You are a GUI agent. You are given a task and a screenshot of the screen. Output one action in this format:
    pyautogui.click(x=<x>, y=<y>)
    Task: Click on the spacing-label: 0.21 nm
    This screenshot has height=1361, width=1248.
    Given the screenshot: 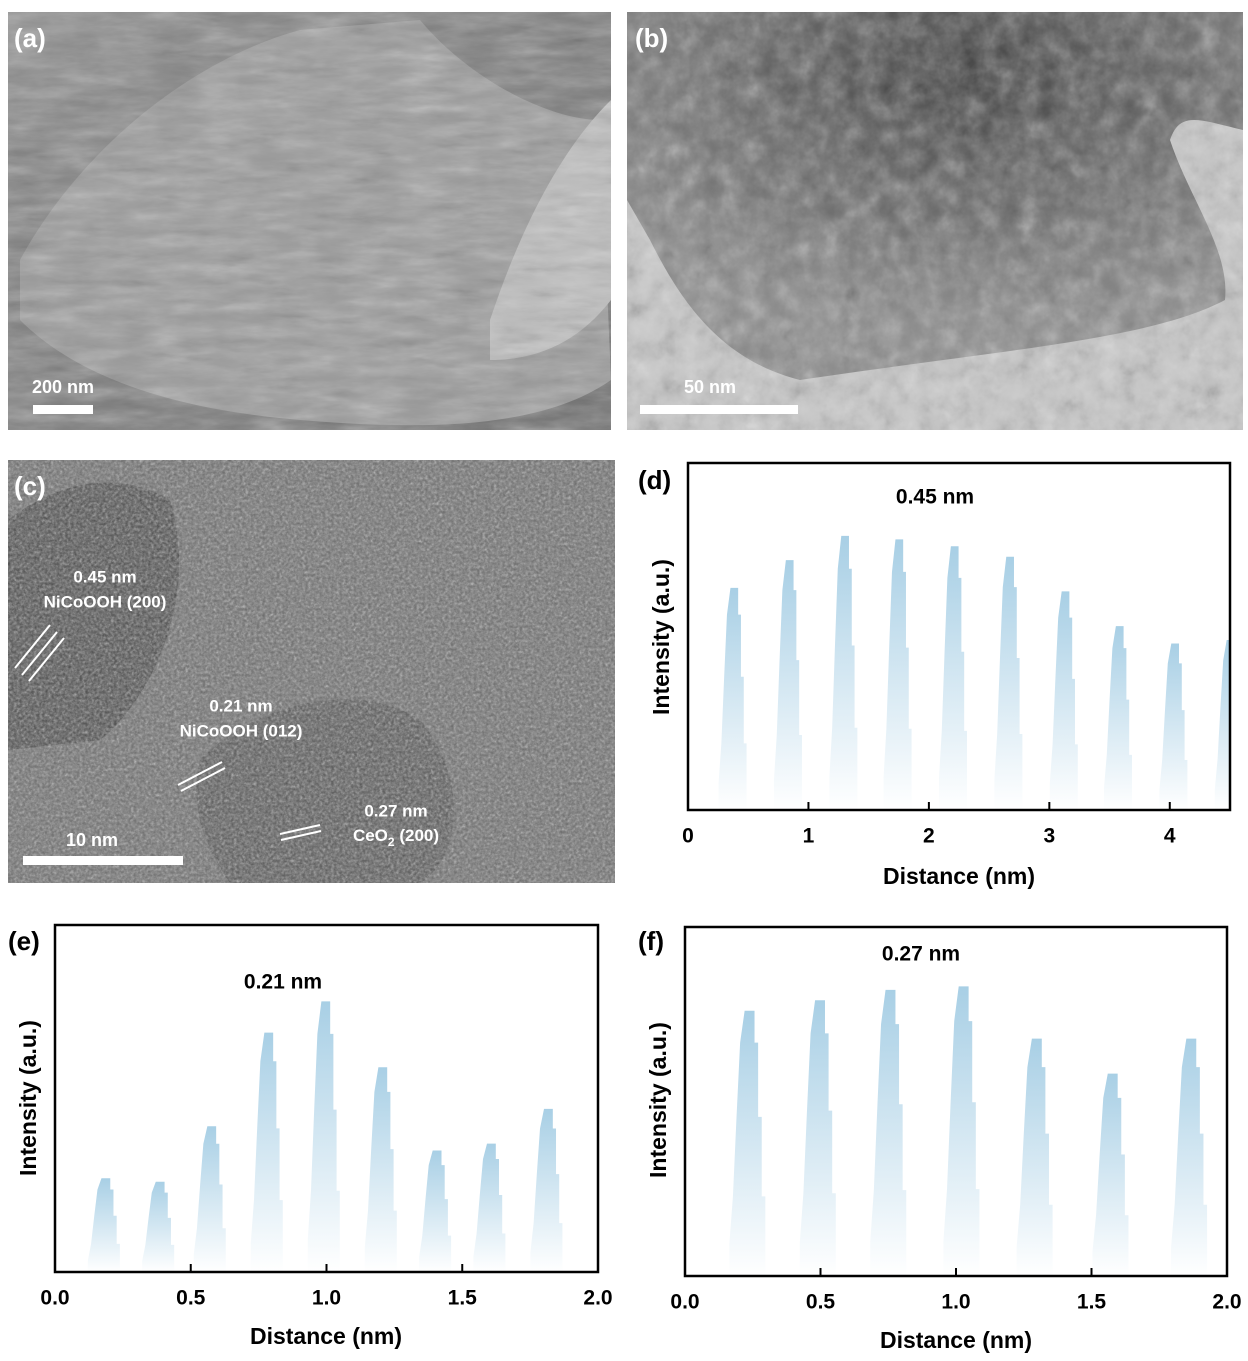 What is the action you would take?
    pyautogui.click(x=240, y=705)
    